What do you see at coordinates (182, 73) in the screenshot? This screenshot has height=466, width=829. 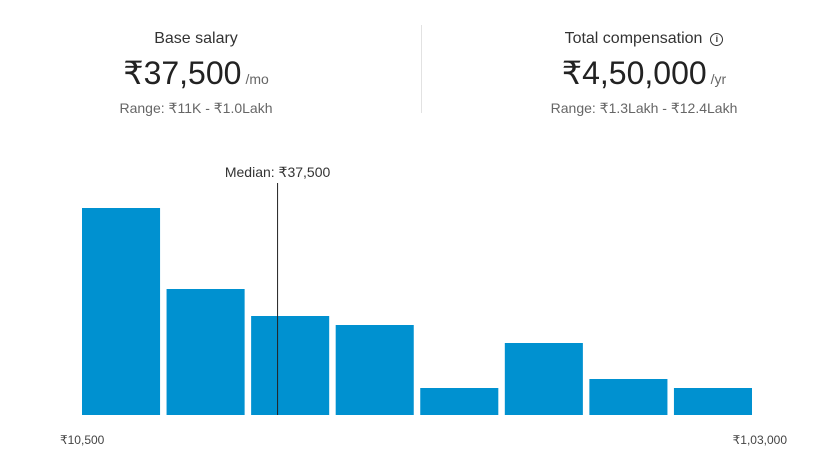 I see `base-salary-amount: ₹37,500` at bounding box center [182, 73].